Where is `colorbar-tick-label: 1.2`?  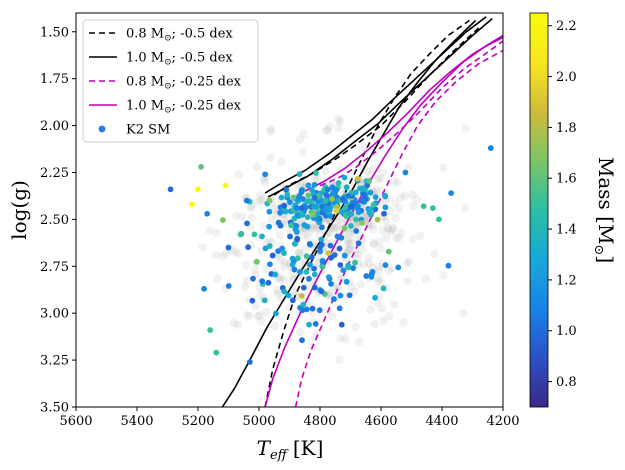
colorbar-tick-label: 1.2 is located at coordinates (566, 280).